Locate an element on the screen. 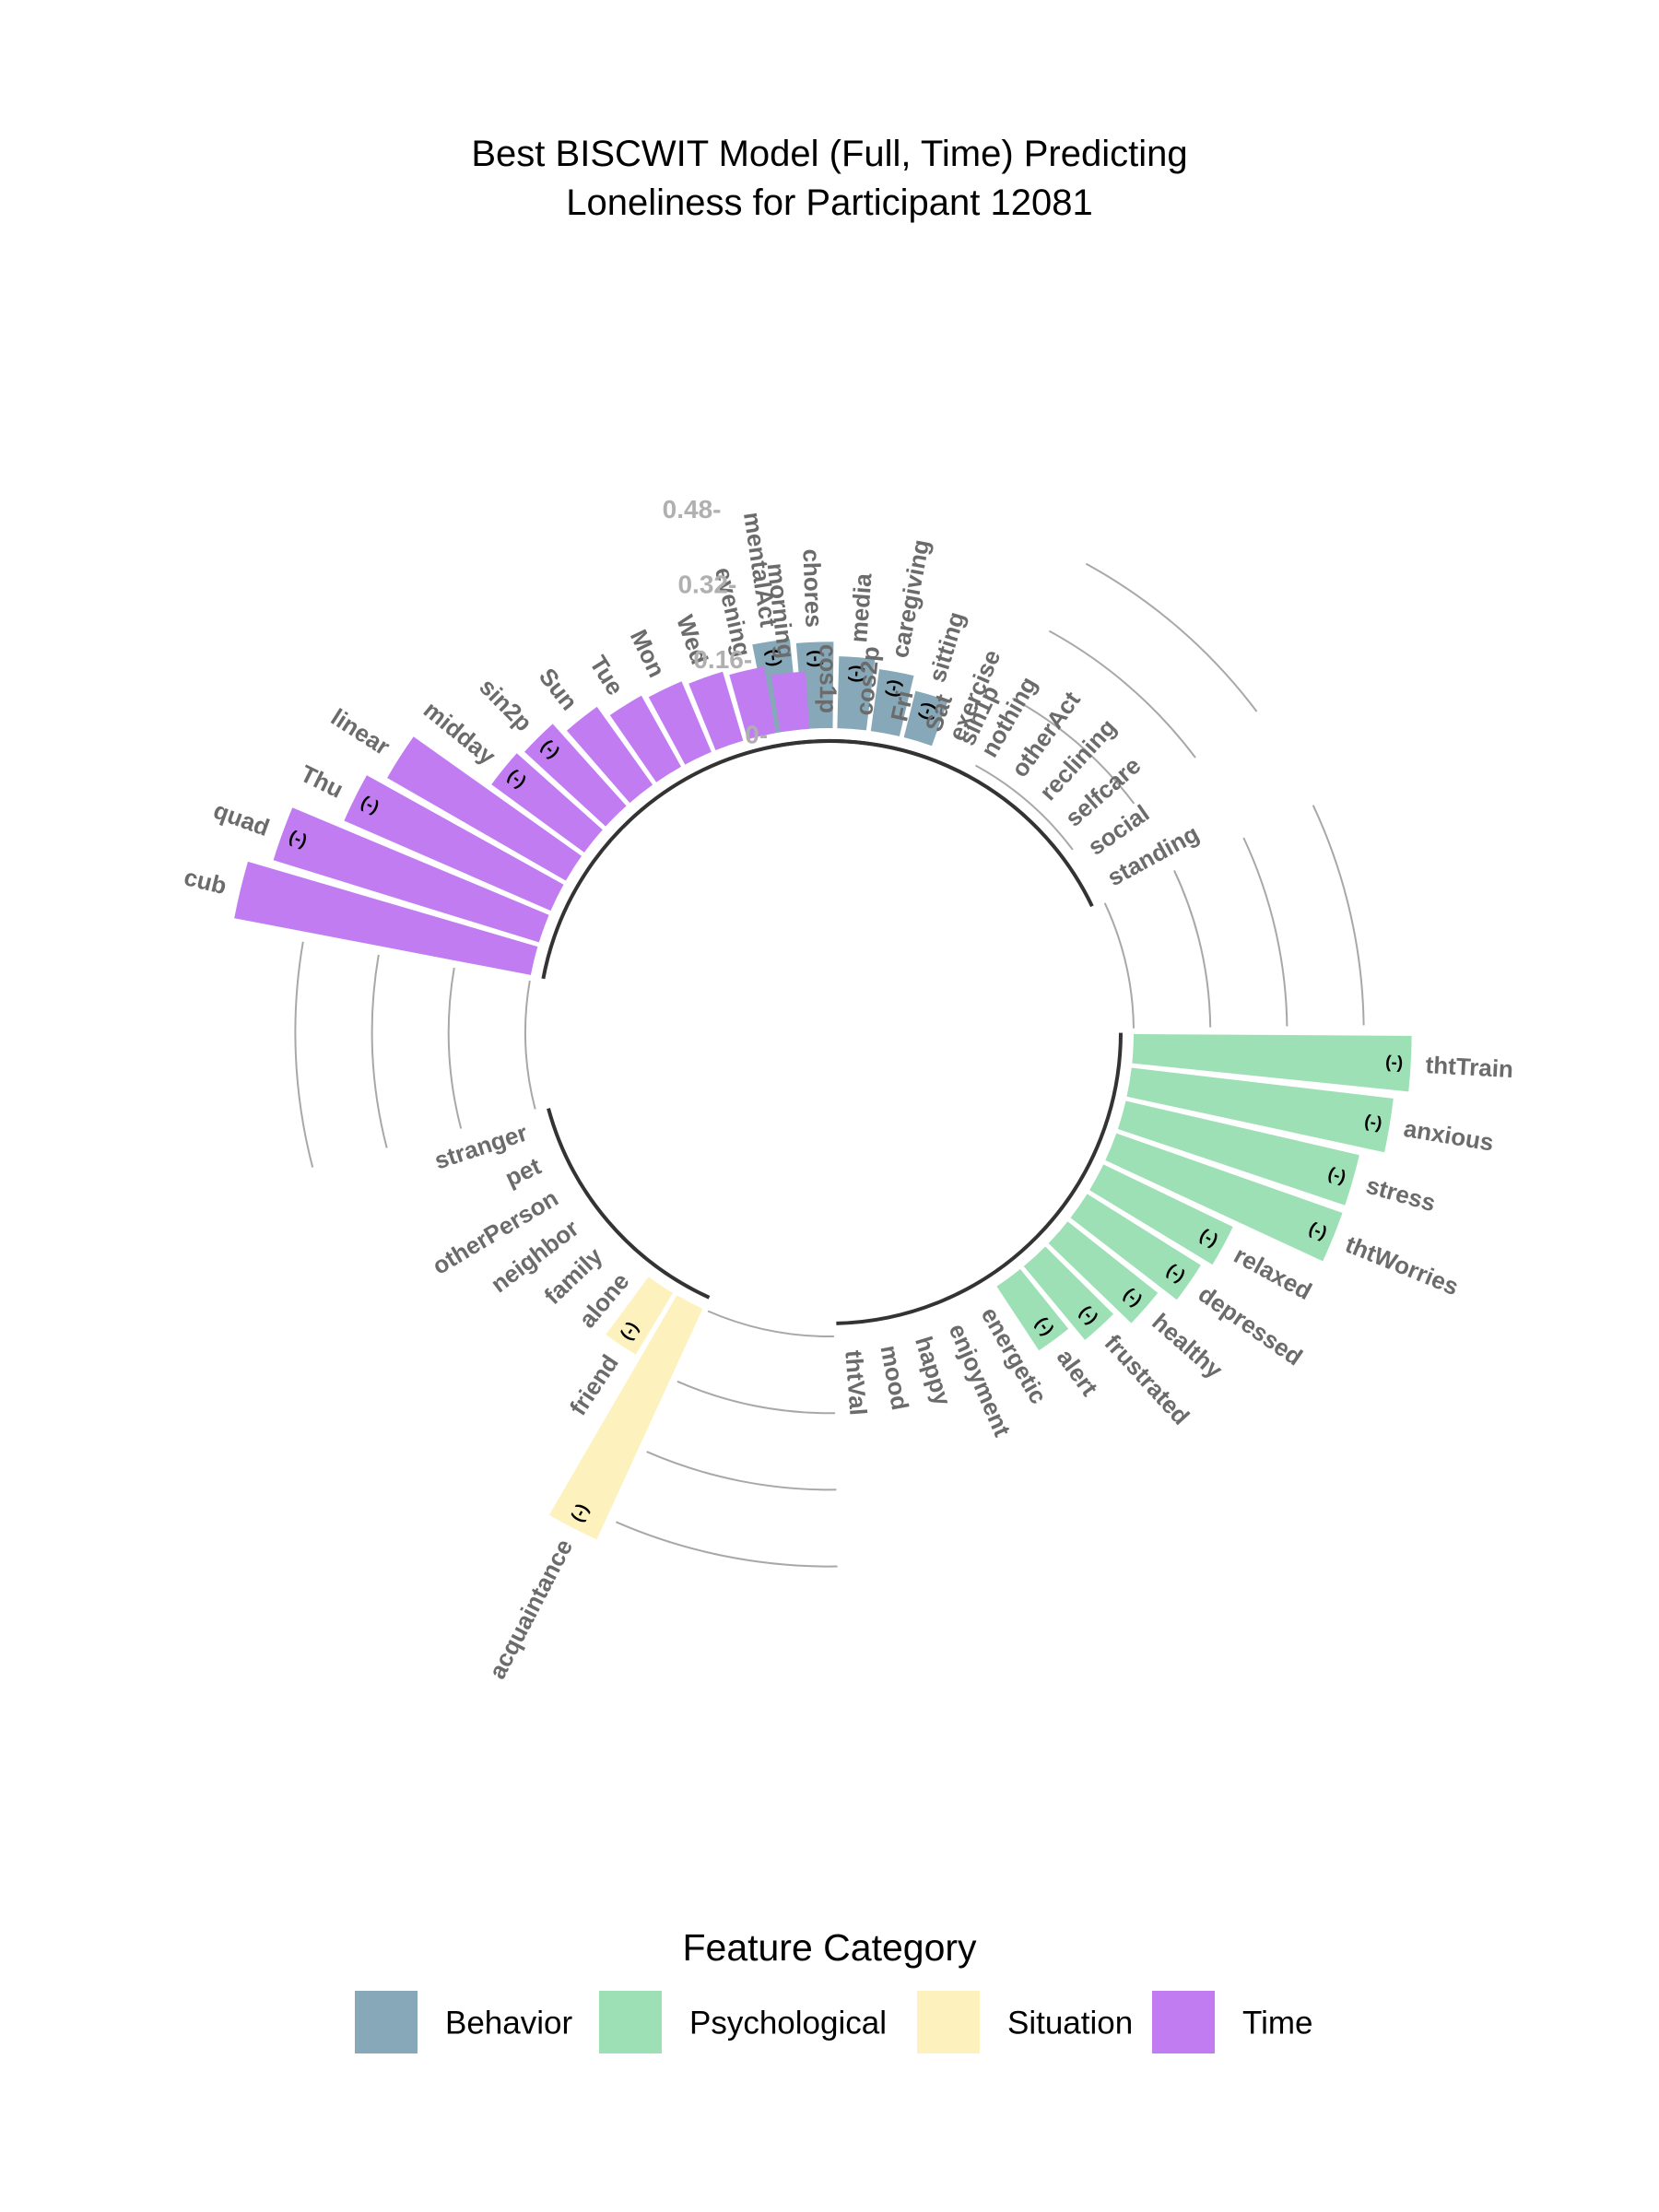 The height and width of the screenshot is (2212, 1659). bar-relaxed is located at coordinates (1161, 1214).